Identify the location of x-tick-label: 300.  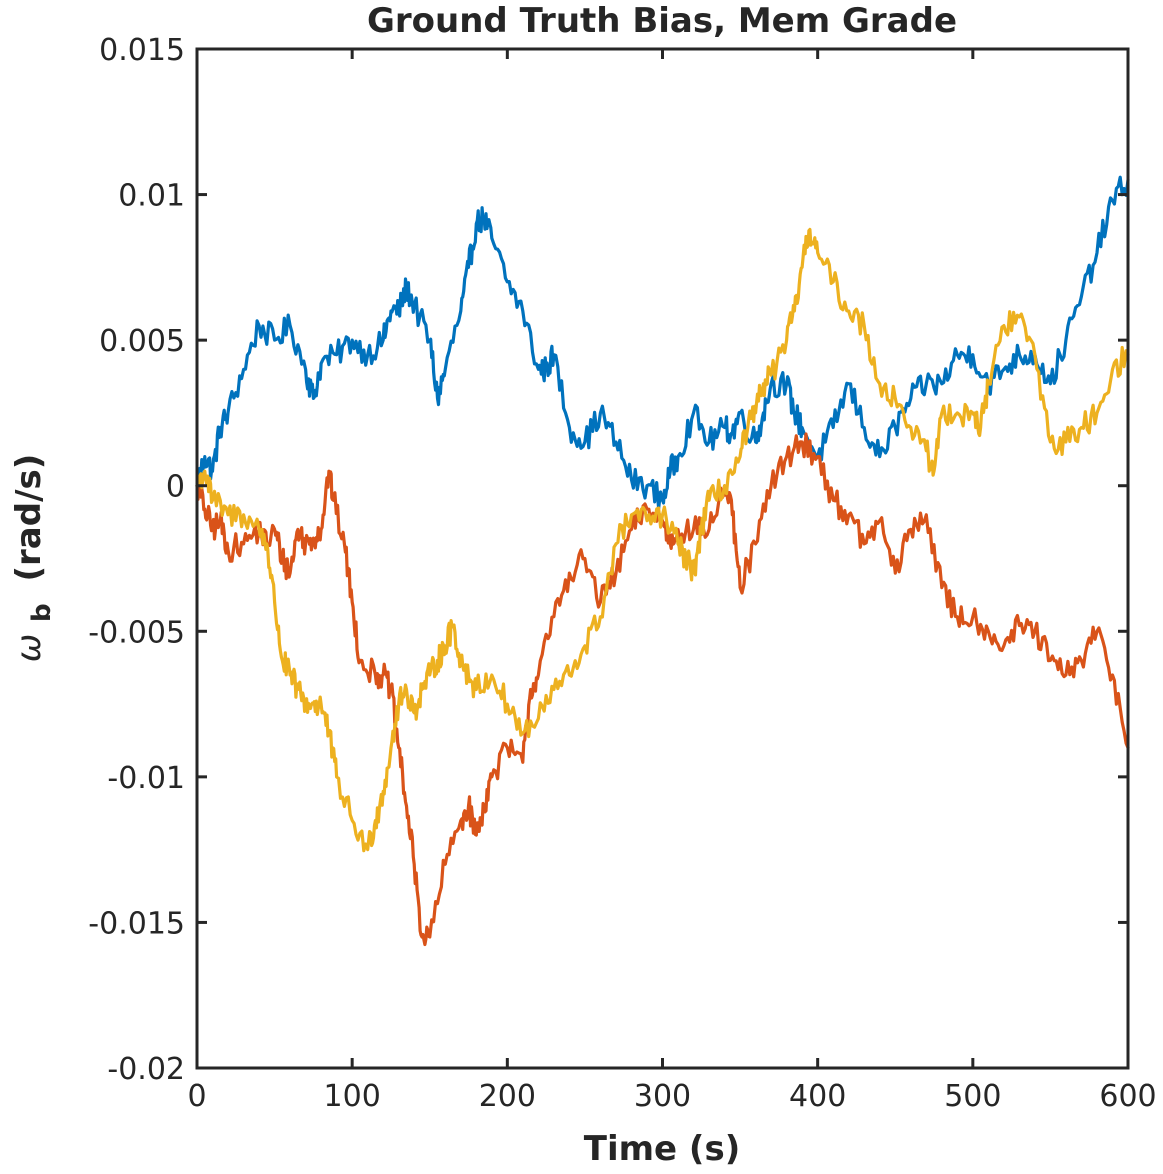
(662, 1096).